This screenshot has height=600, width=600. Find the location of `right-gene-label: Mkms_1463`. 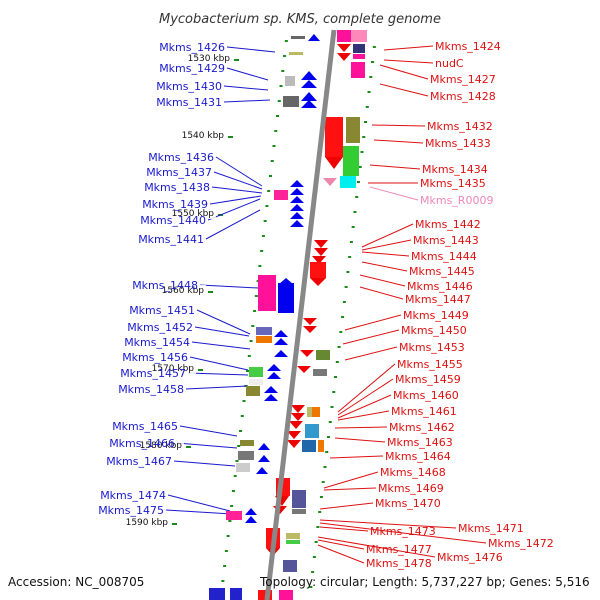

right-gene-label: Mkms_1463 is located at coordinates (420, 442).